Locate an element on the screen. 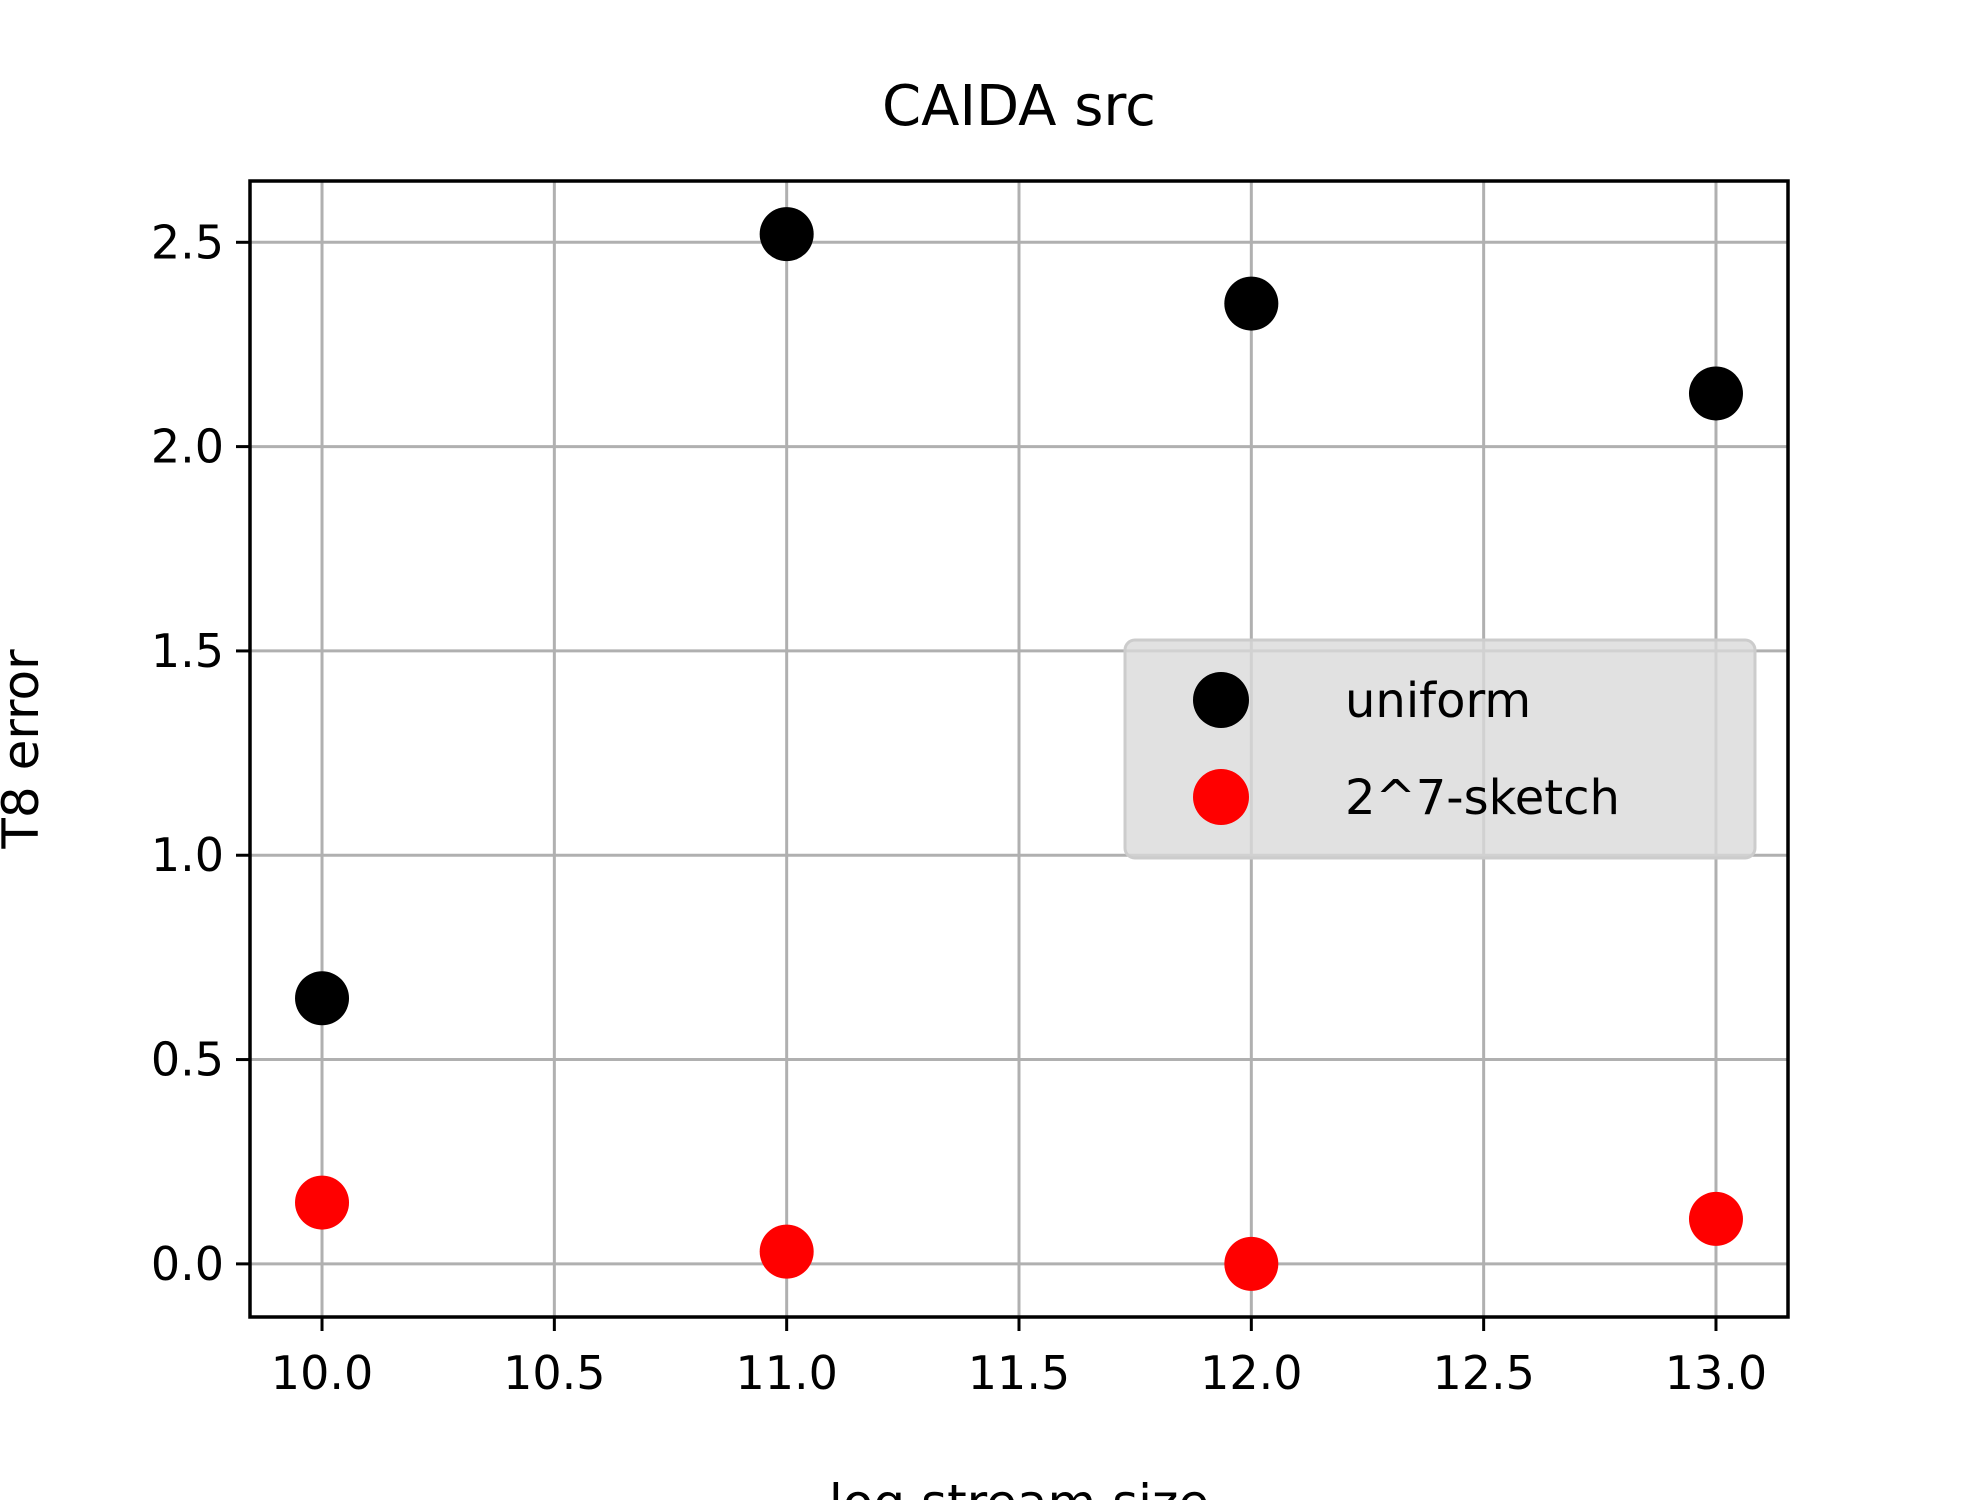 The height and width of the screenshot is (1500, 1980). legend-label-uniform: uniform is located at coordinates (1438, 701).